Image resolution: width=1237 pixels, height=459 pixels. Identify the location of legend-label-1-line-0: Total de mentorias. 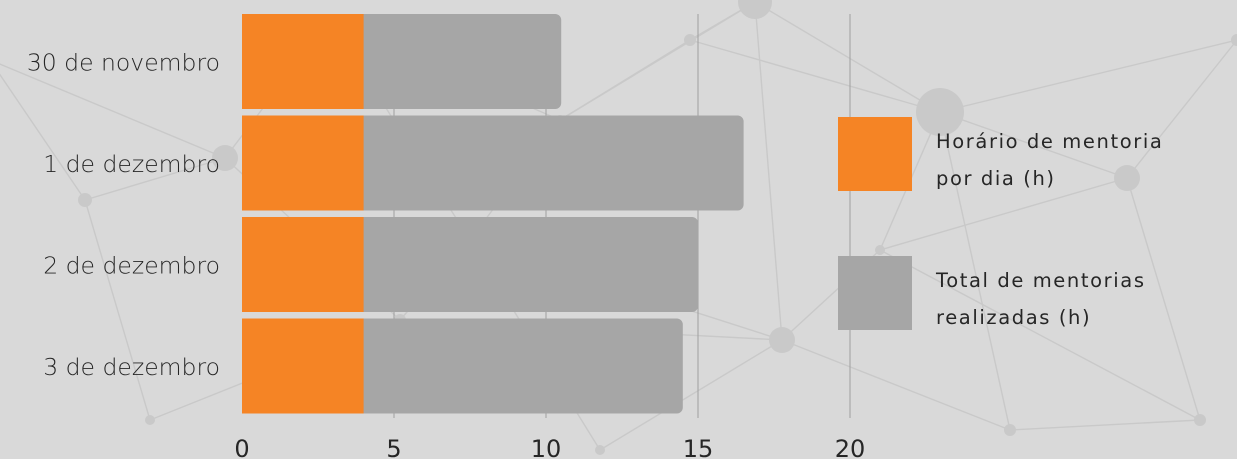
(1040, 280).